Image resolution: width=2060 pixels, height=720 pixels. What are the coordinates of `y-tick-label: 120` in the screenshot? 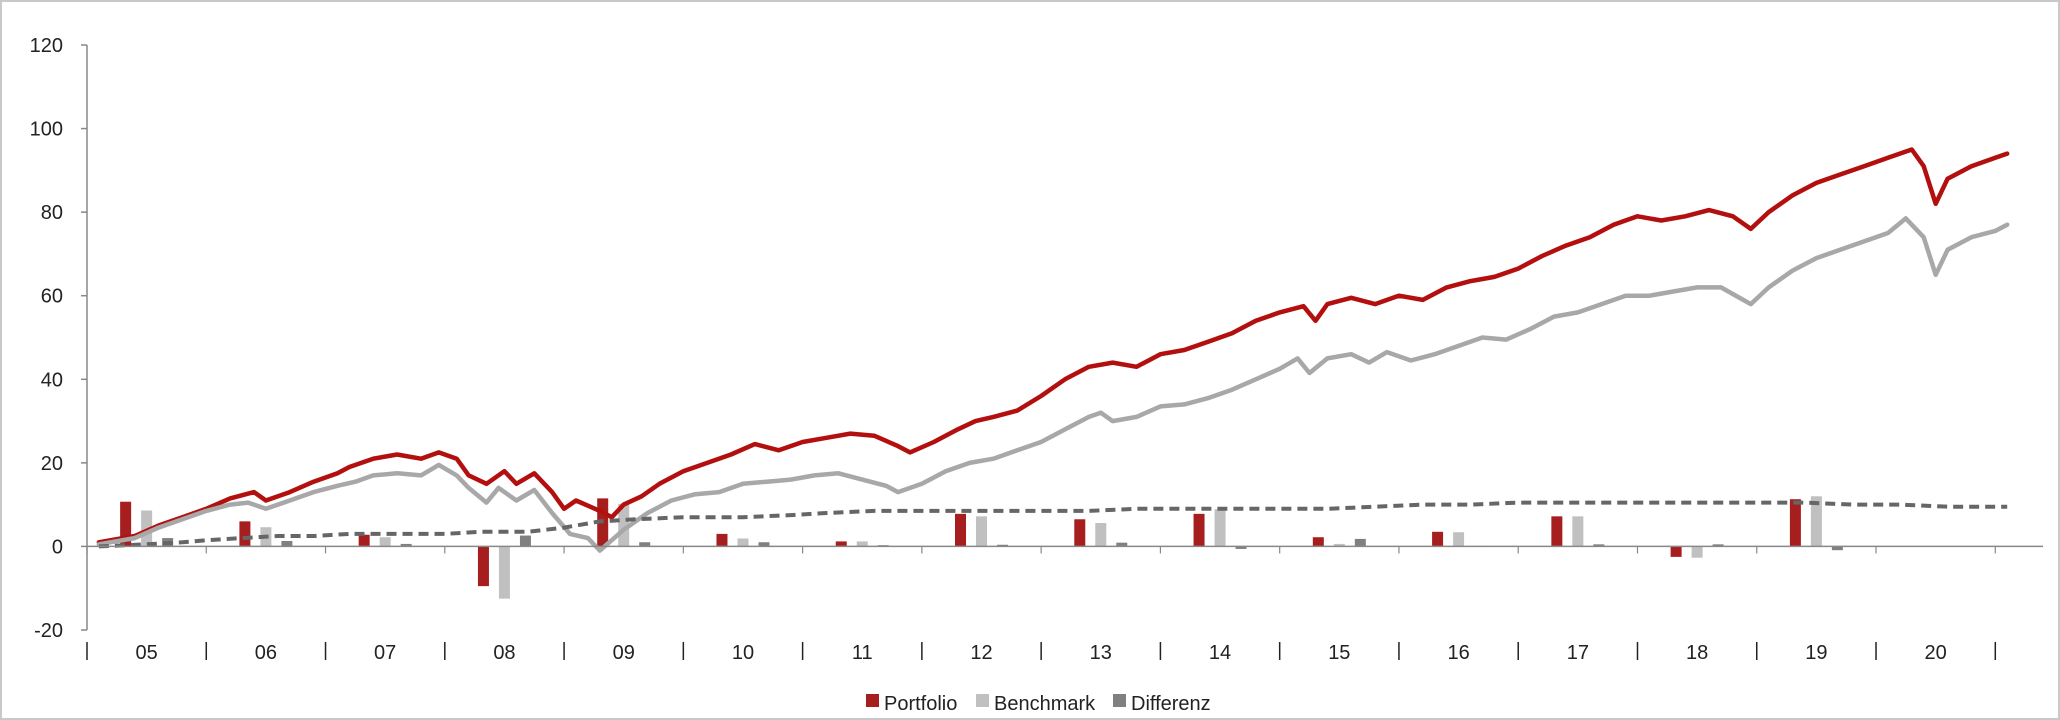 It's located at (46, 46).